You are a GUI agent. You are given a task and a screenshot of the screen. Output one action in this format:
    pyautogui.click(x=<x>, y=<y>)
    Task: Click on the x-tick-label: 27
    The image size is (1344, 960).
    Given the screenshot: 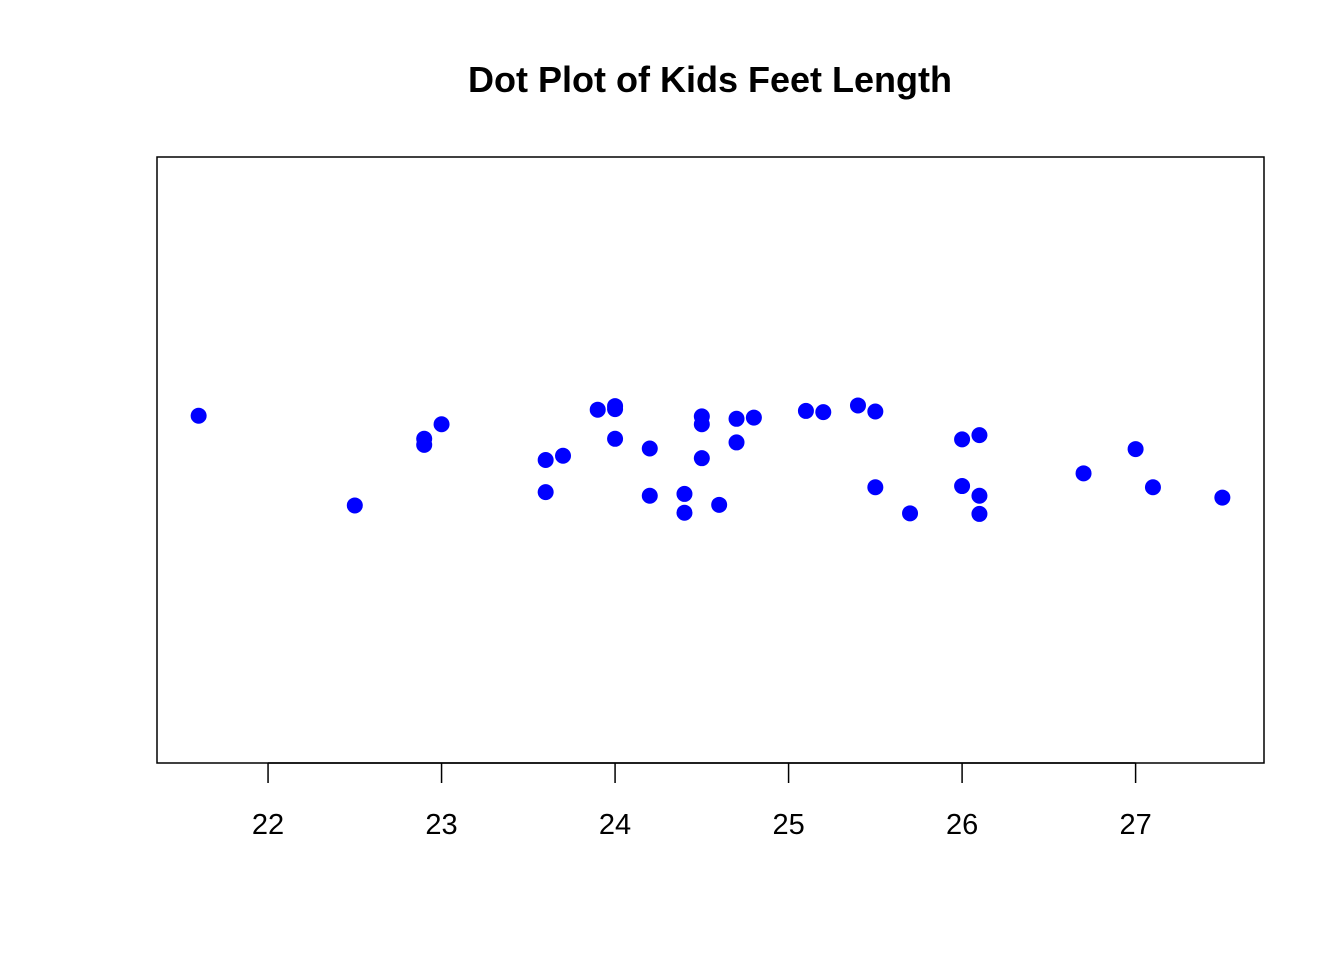 What is the action you would take?
    pyautogui.click(x=1135, y=825)
    